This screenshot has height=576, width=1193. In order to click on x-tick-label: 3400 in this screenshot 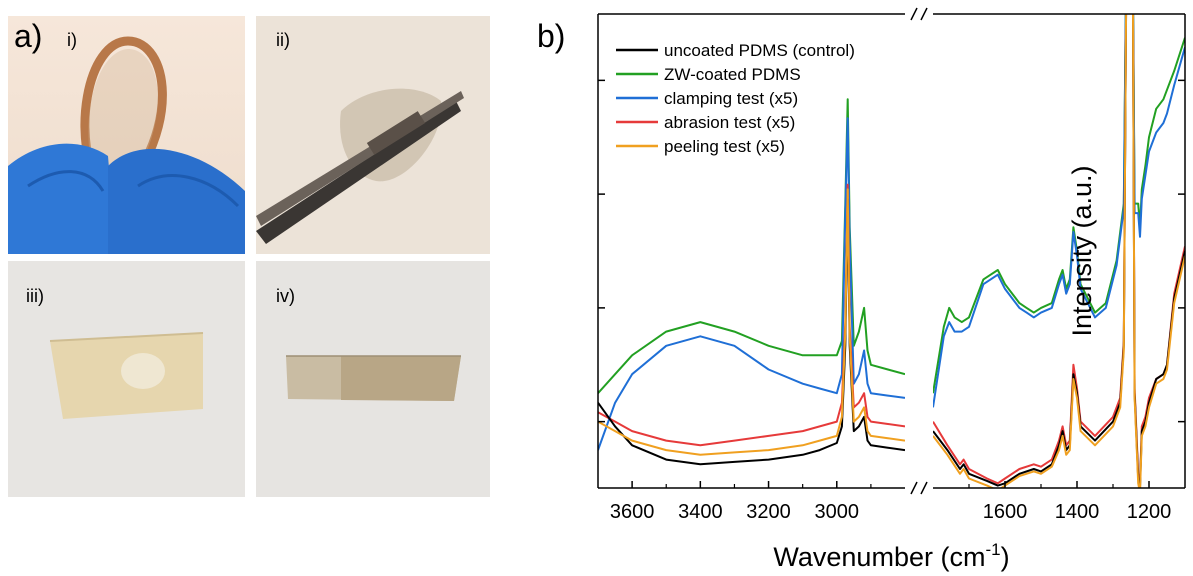, I will do `click(700, 512)`.